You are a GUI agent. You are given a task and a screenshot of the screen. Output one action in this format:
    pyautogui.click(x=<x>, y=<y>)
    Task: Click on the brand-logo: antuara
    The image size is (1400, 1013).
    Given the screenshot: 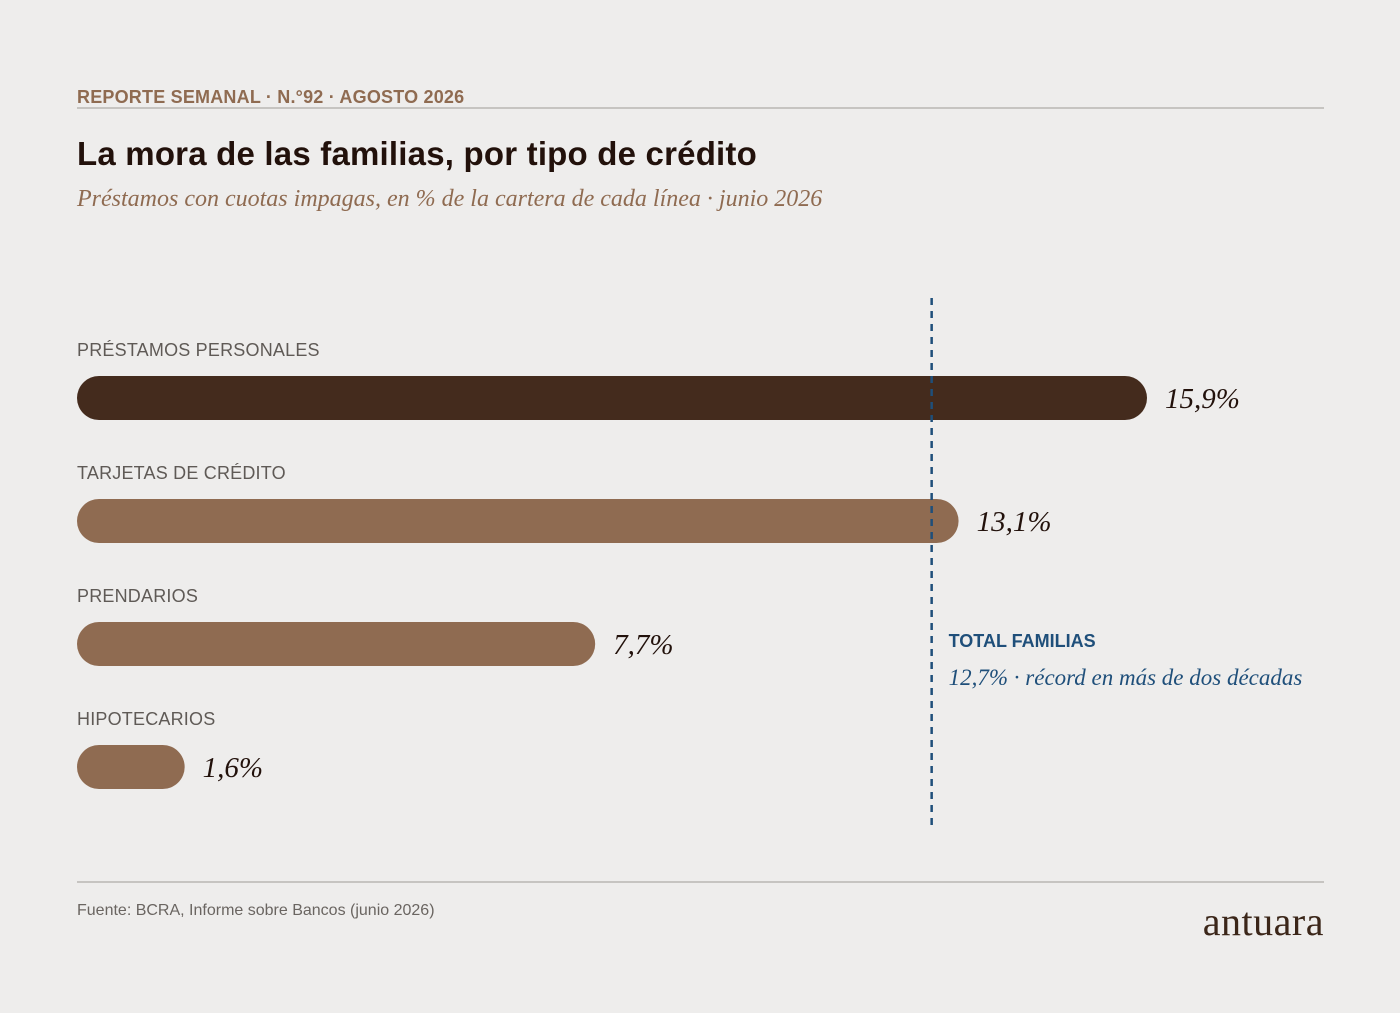 What is the action you would take?
    pyautogui.click(x=1263, y=921)
    